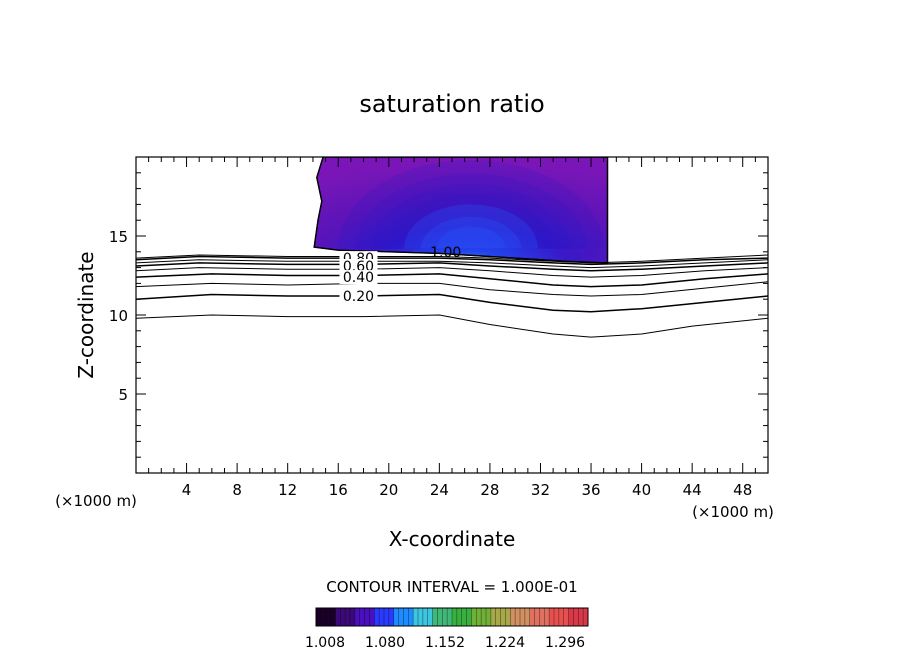  I want to click on colorbar-tick-label: 1.080, so click(385, 643).